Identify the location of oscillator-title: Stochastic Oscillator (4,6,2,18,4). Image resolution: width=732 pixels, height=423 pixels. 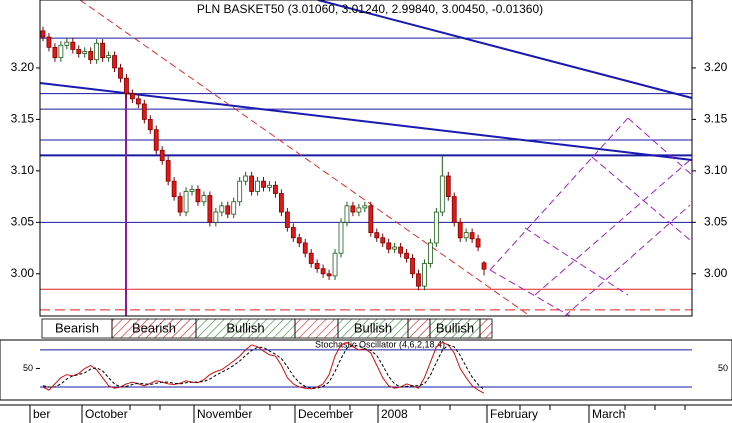
(380, 344).